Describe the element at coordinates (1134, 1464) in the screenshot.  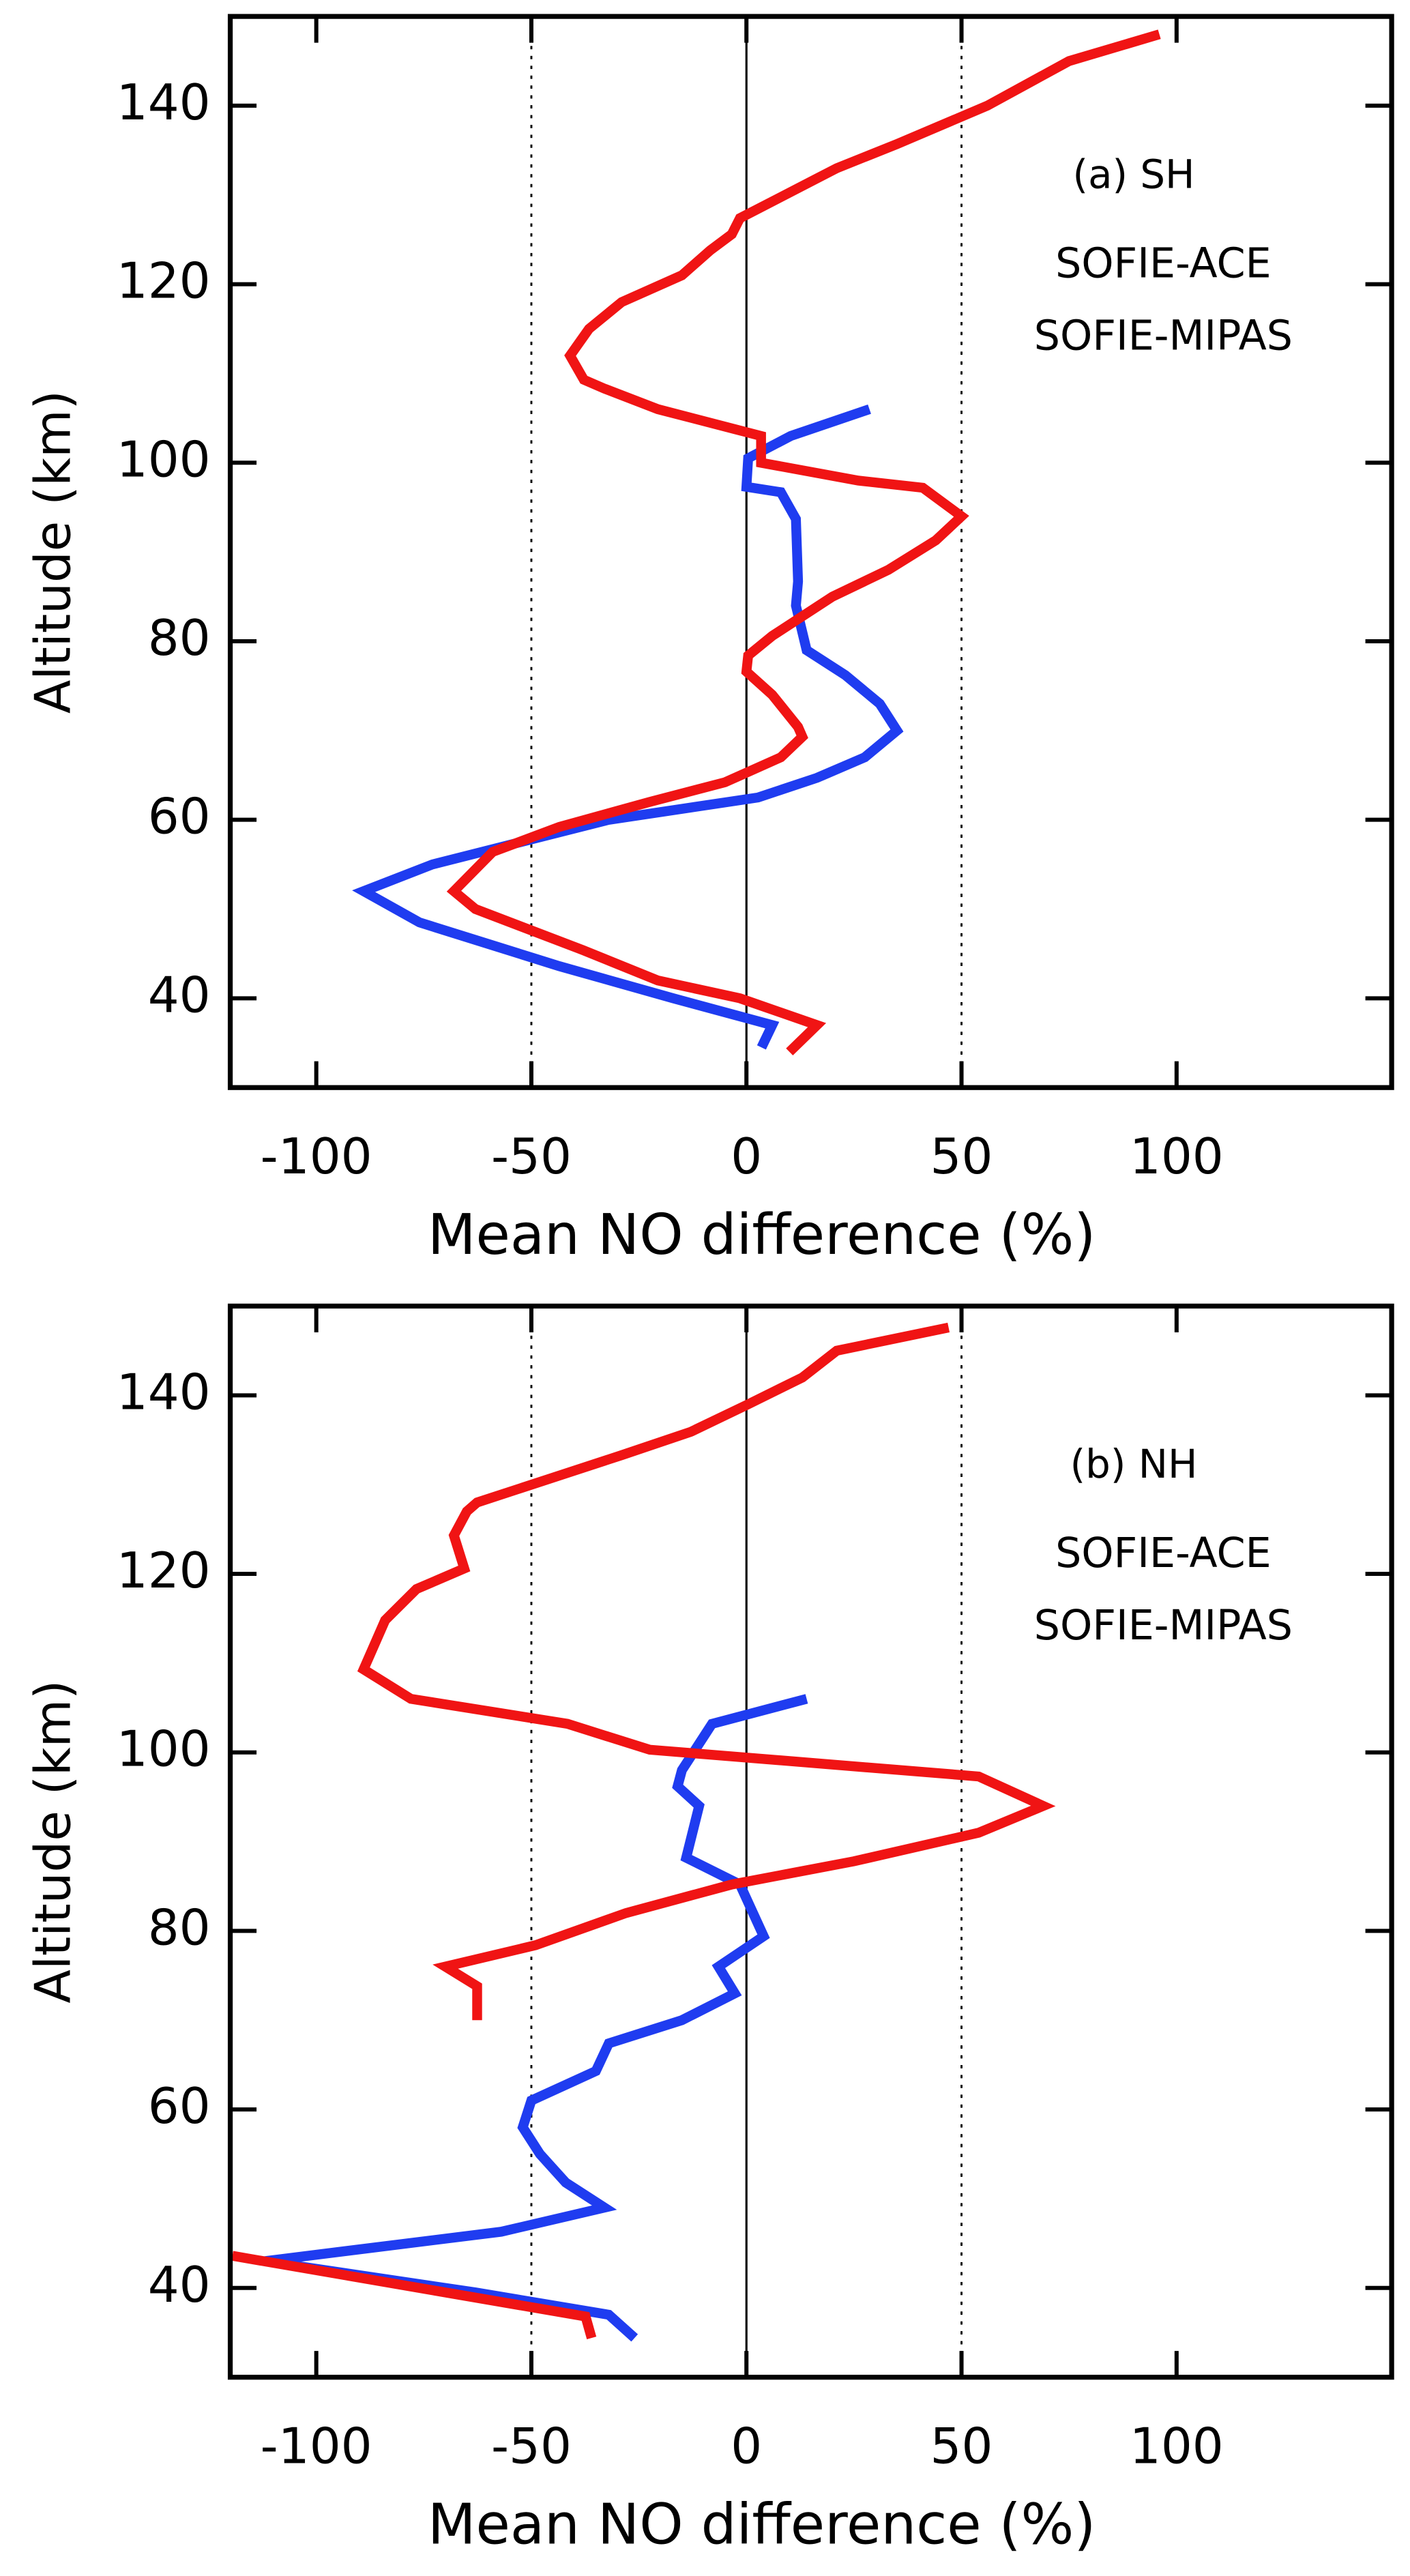
I see `panel-label: (b) NH` at that location.